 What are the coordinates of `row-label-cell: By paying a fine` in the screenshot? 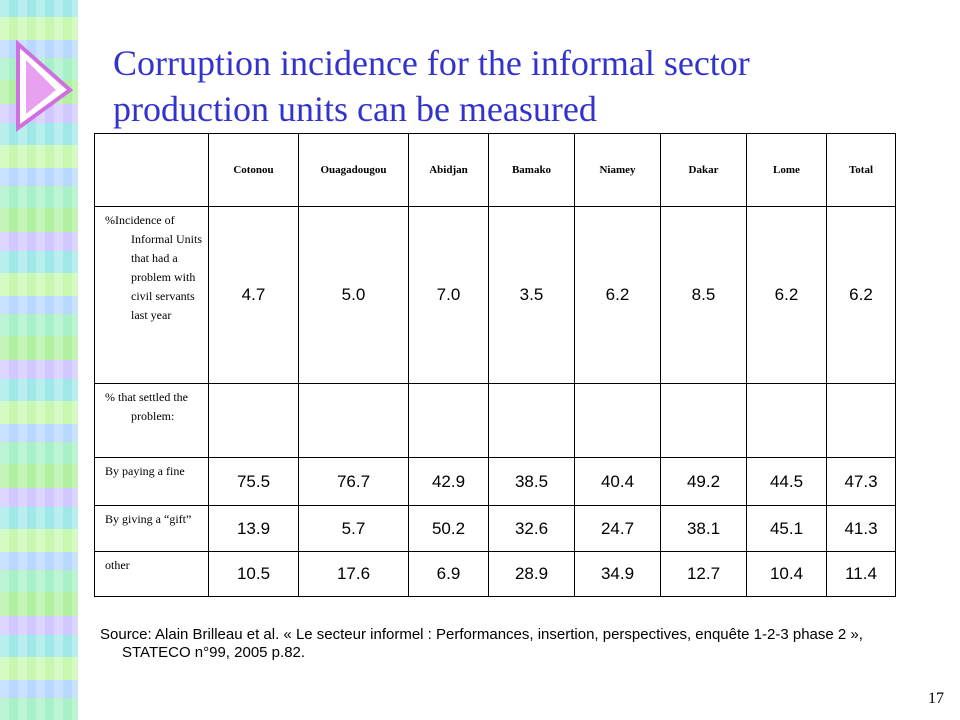 It's located at (151, 481).